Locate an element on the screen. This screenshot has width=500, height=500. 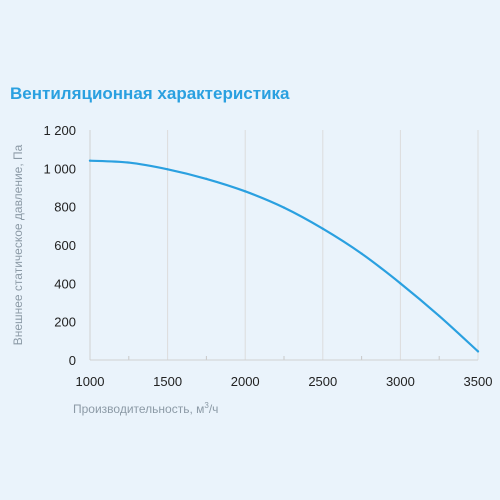
x-axis-label: Производительность, м3/ч is located at coordinates (145, 408).